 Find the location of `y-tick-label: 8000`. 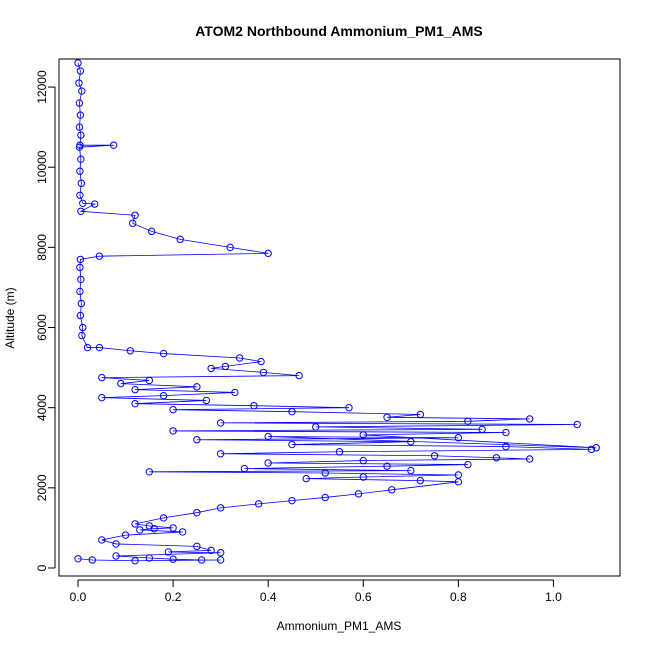

y-tick-label: 8000 is located at coordinates (42, 247).